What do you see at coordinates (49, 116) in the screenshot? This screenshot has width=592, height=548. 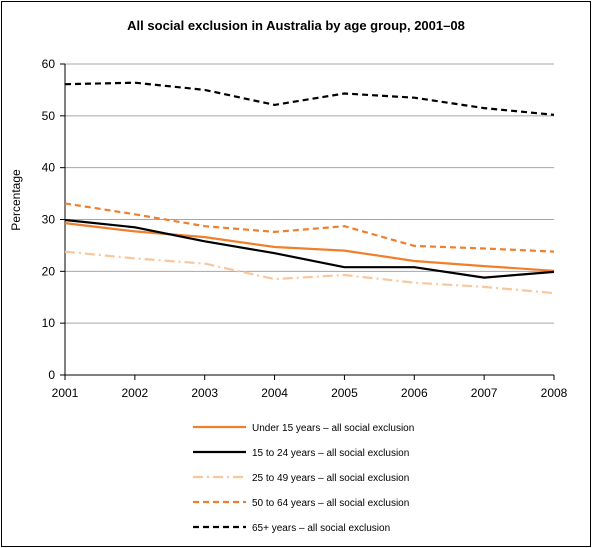 I see `y-tick-label: 50` at bounding box center [49, 116].